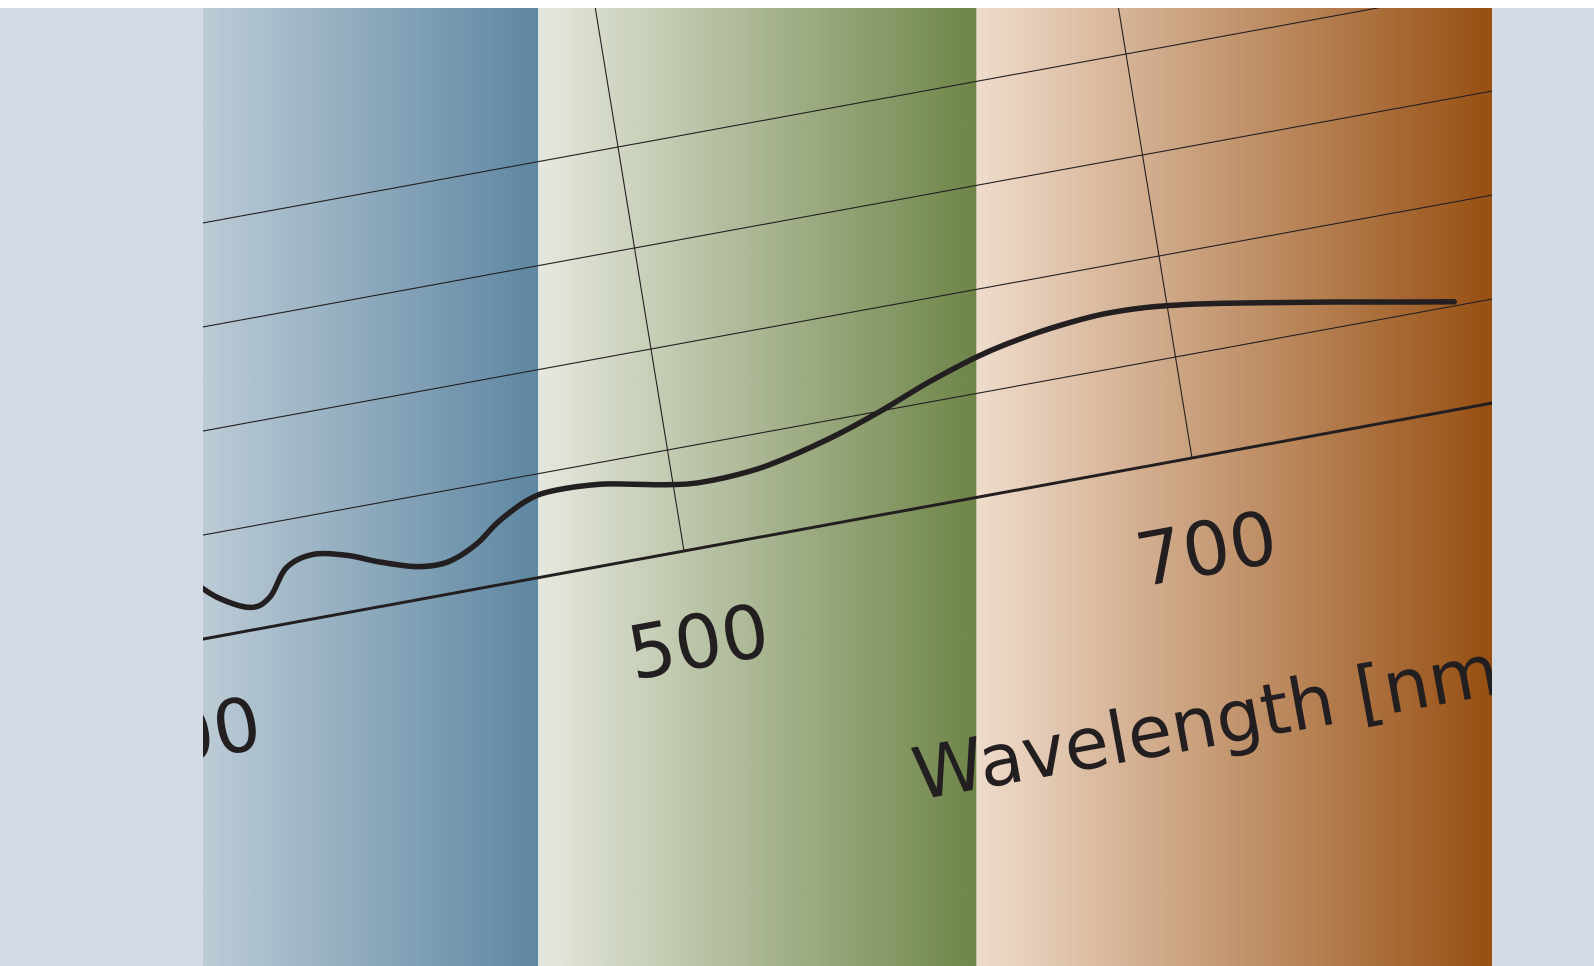 This screenshot has height=966, width=1594. Describe the element at coordinates (797, 4) in the screenshot. I see `top-strip` at that location.